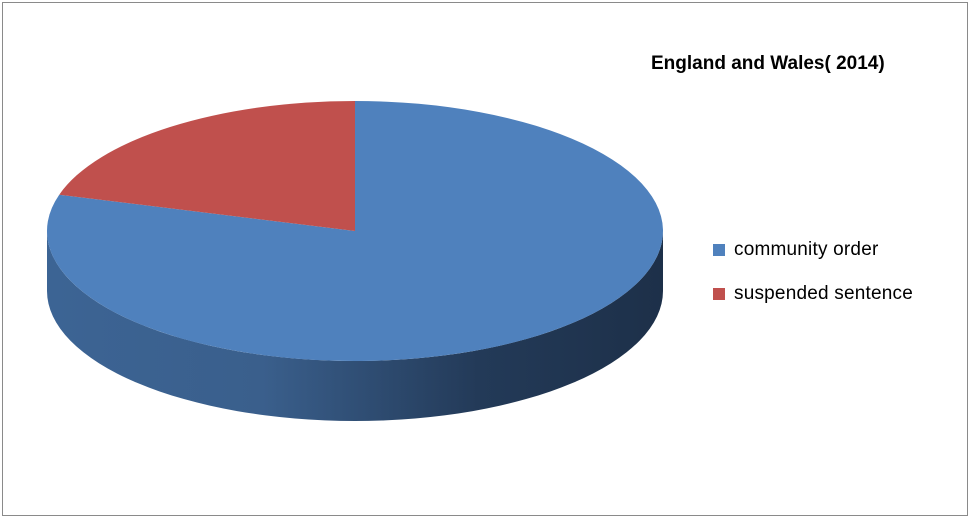 This screenshot has height=521, width=973. I want to click on legend-entry-suspended-sentence: suspended sentence, so click(813, 293).